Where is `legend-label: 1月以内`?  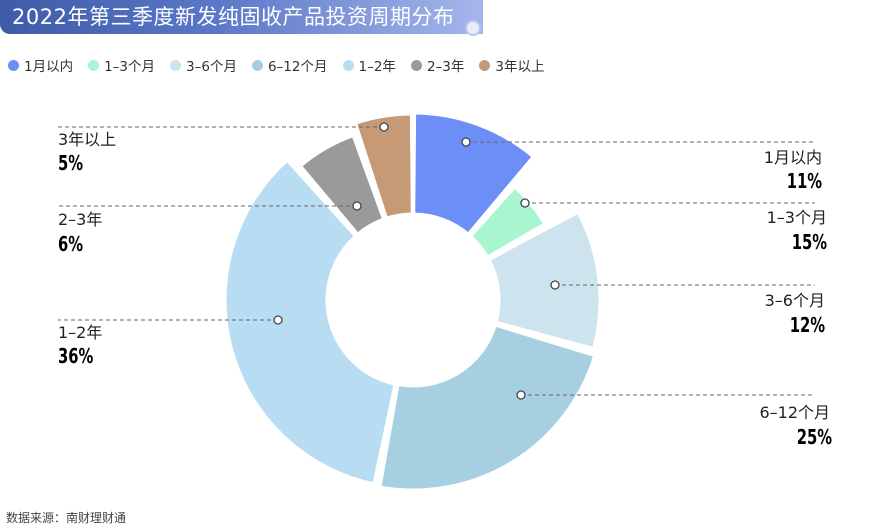 legend-label: 1月以内 is located at coordinates (49, 67).